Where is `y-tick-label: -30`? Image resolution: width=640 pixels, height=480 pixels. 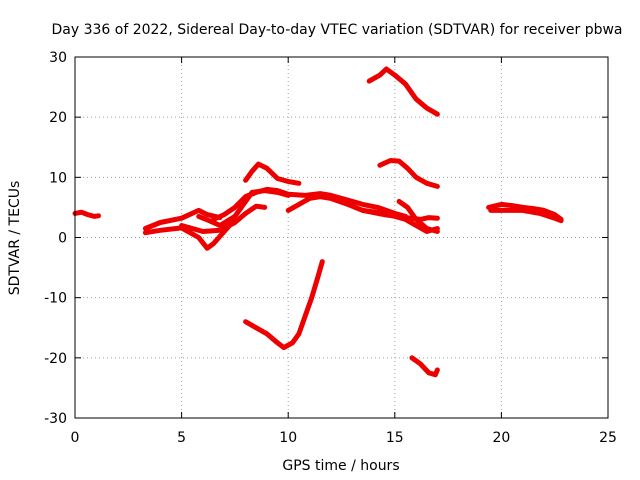
y-tick-label: -30 is located at coordinates (55, 419).